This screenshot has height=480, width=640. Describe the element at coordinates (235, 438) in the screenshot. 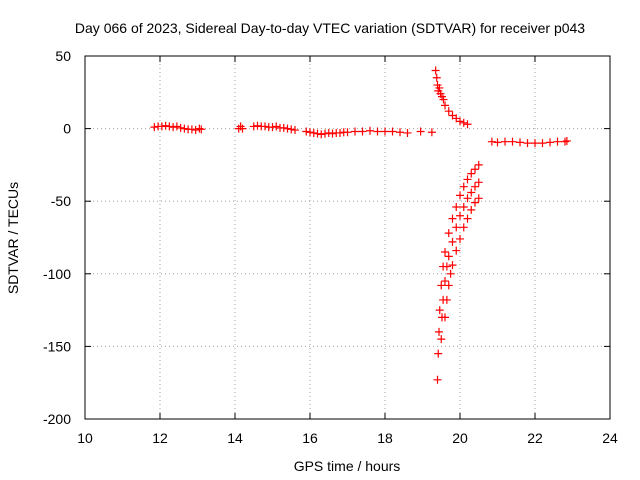

I see `x-tick-label: 14` at that location.